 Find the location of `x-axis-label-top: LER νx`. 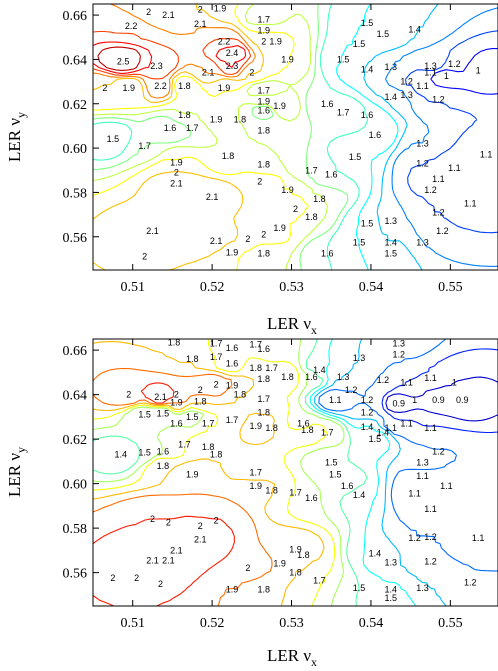

x-axis-label-top: LER νx is located at coordinates (292, 325).